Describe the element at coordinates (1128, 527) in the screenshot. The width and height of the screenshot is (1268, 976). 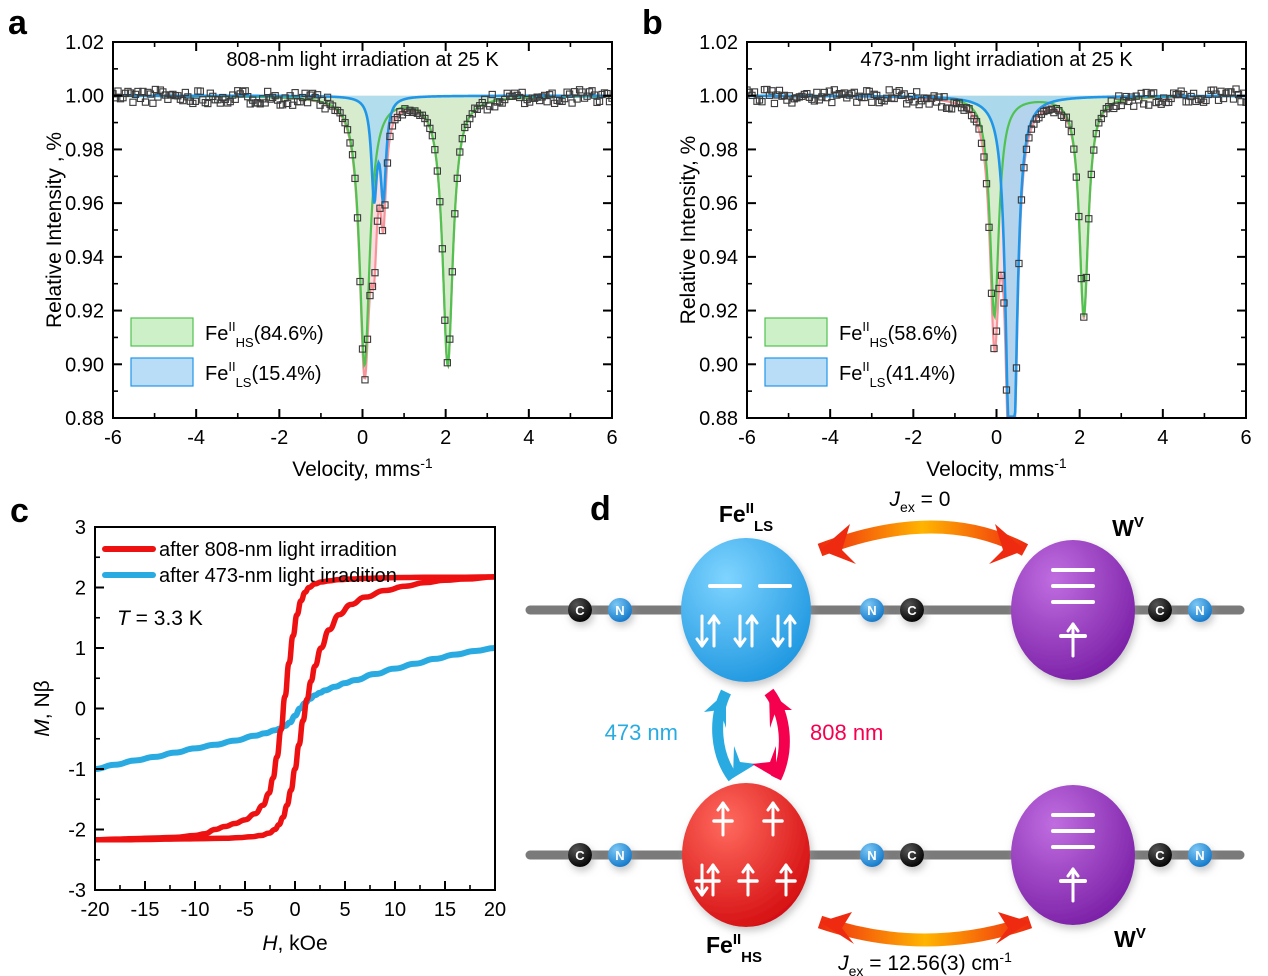
I see `w-v-label-top: WV` at that location.